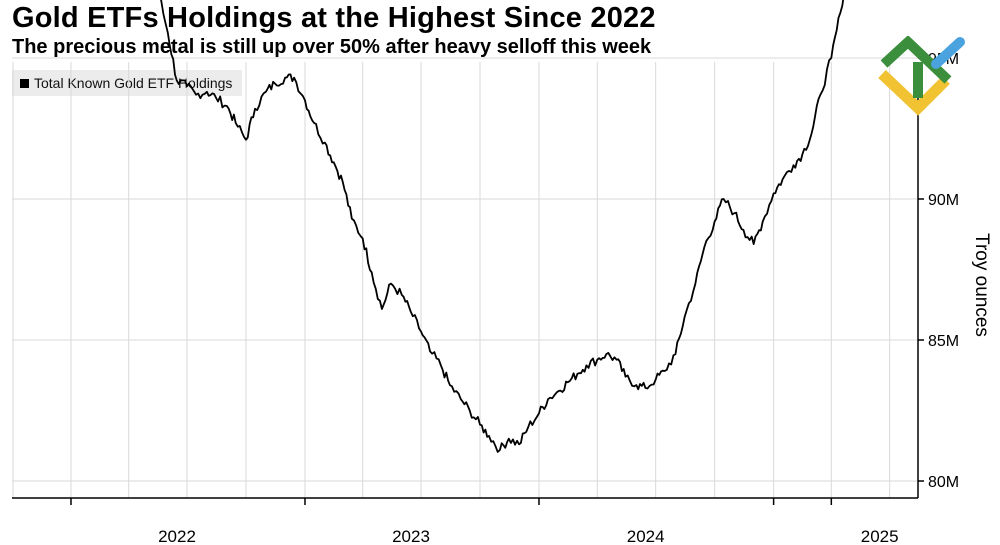 Image resolution: width=1000 pixels, height=545 pixels. Describe the element at coordinates (411, 536) in the screenshot. I see `x-tick-label: 2023` at that location.